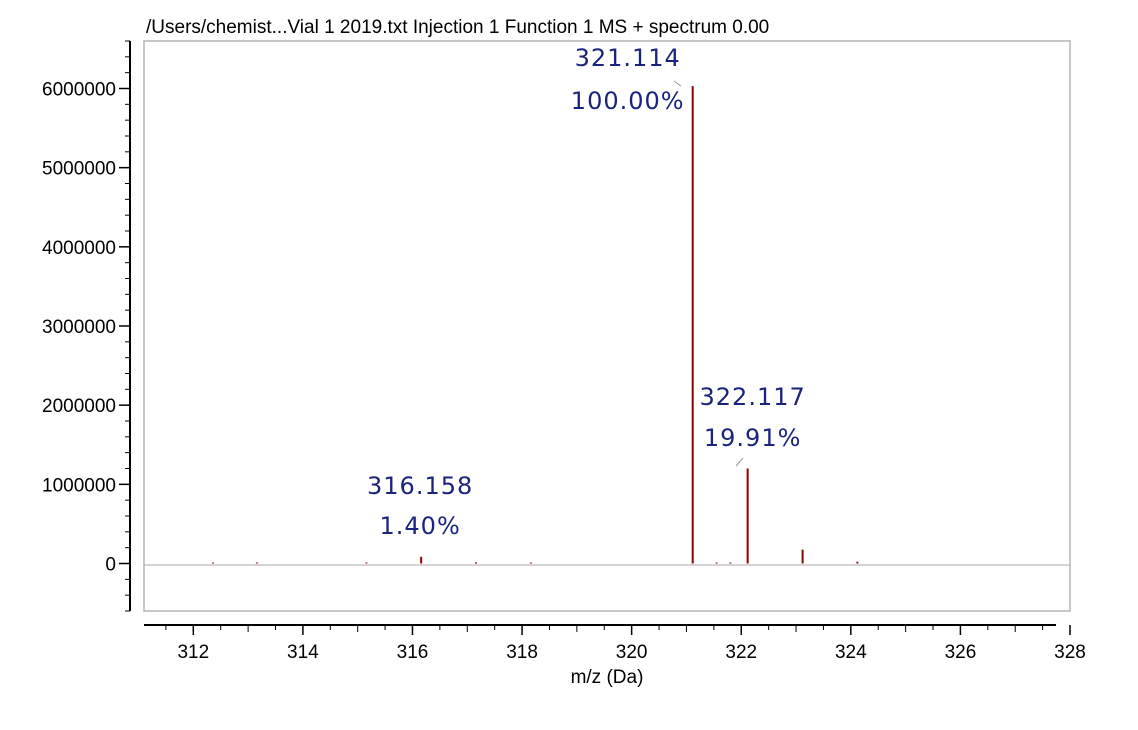  What do you see at coordinates (79, 485) in the screenshot?
I see `y-tick-label: 1000000` at bounding box center [79, 485].